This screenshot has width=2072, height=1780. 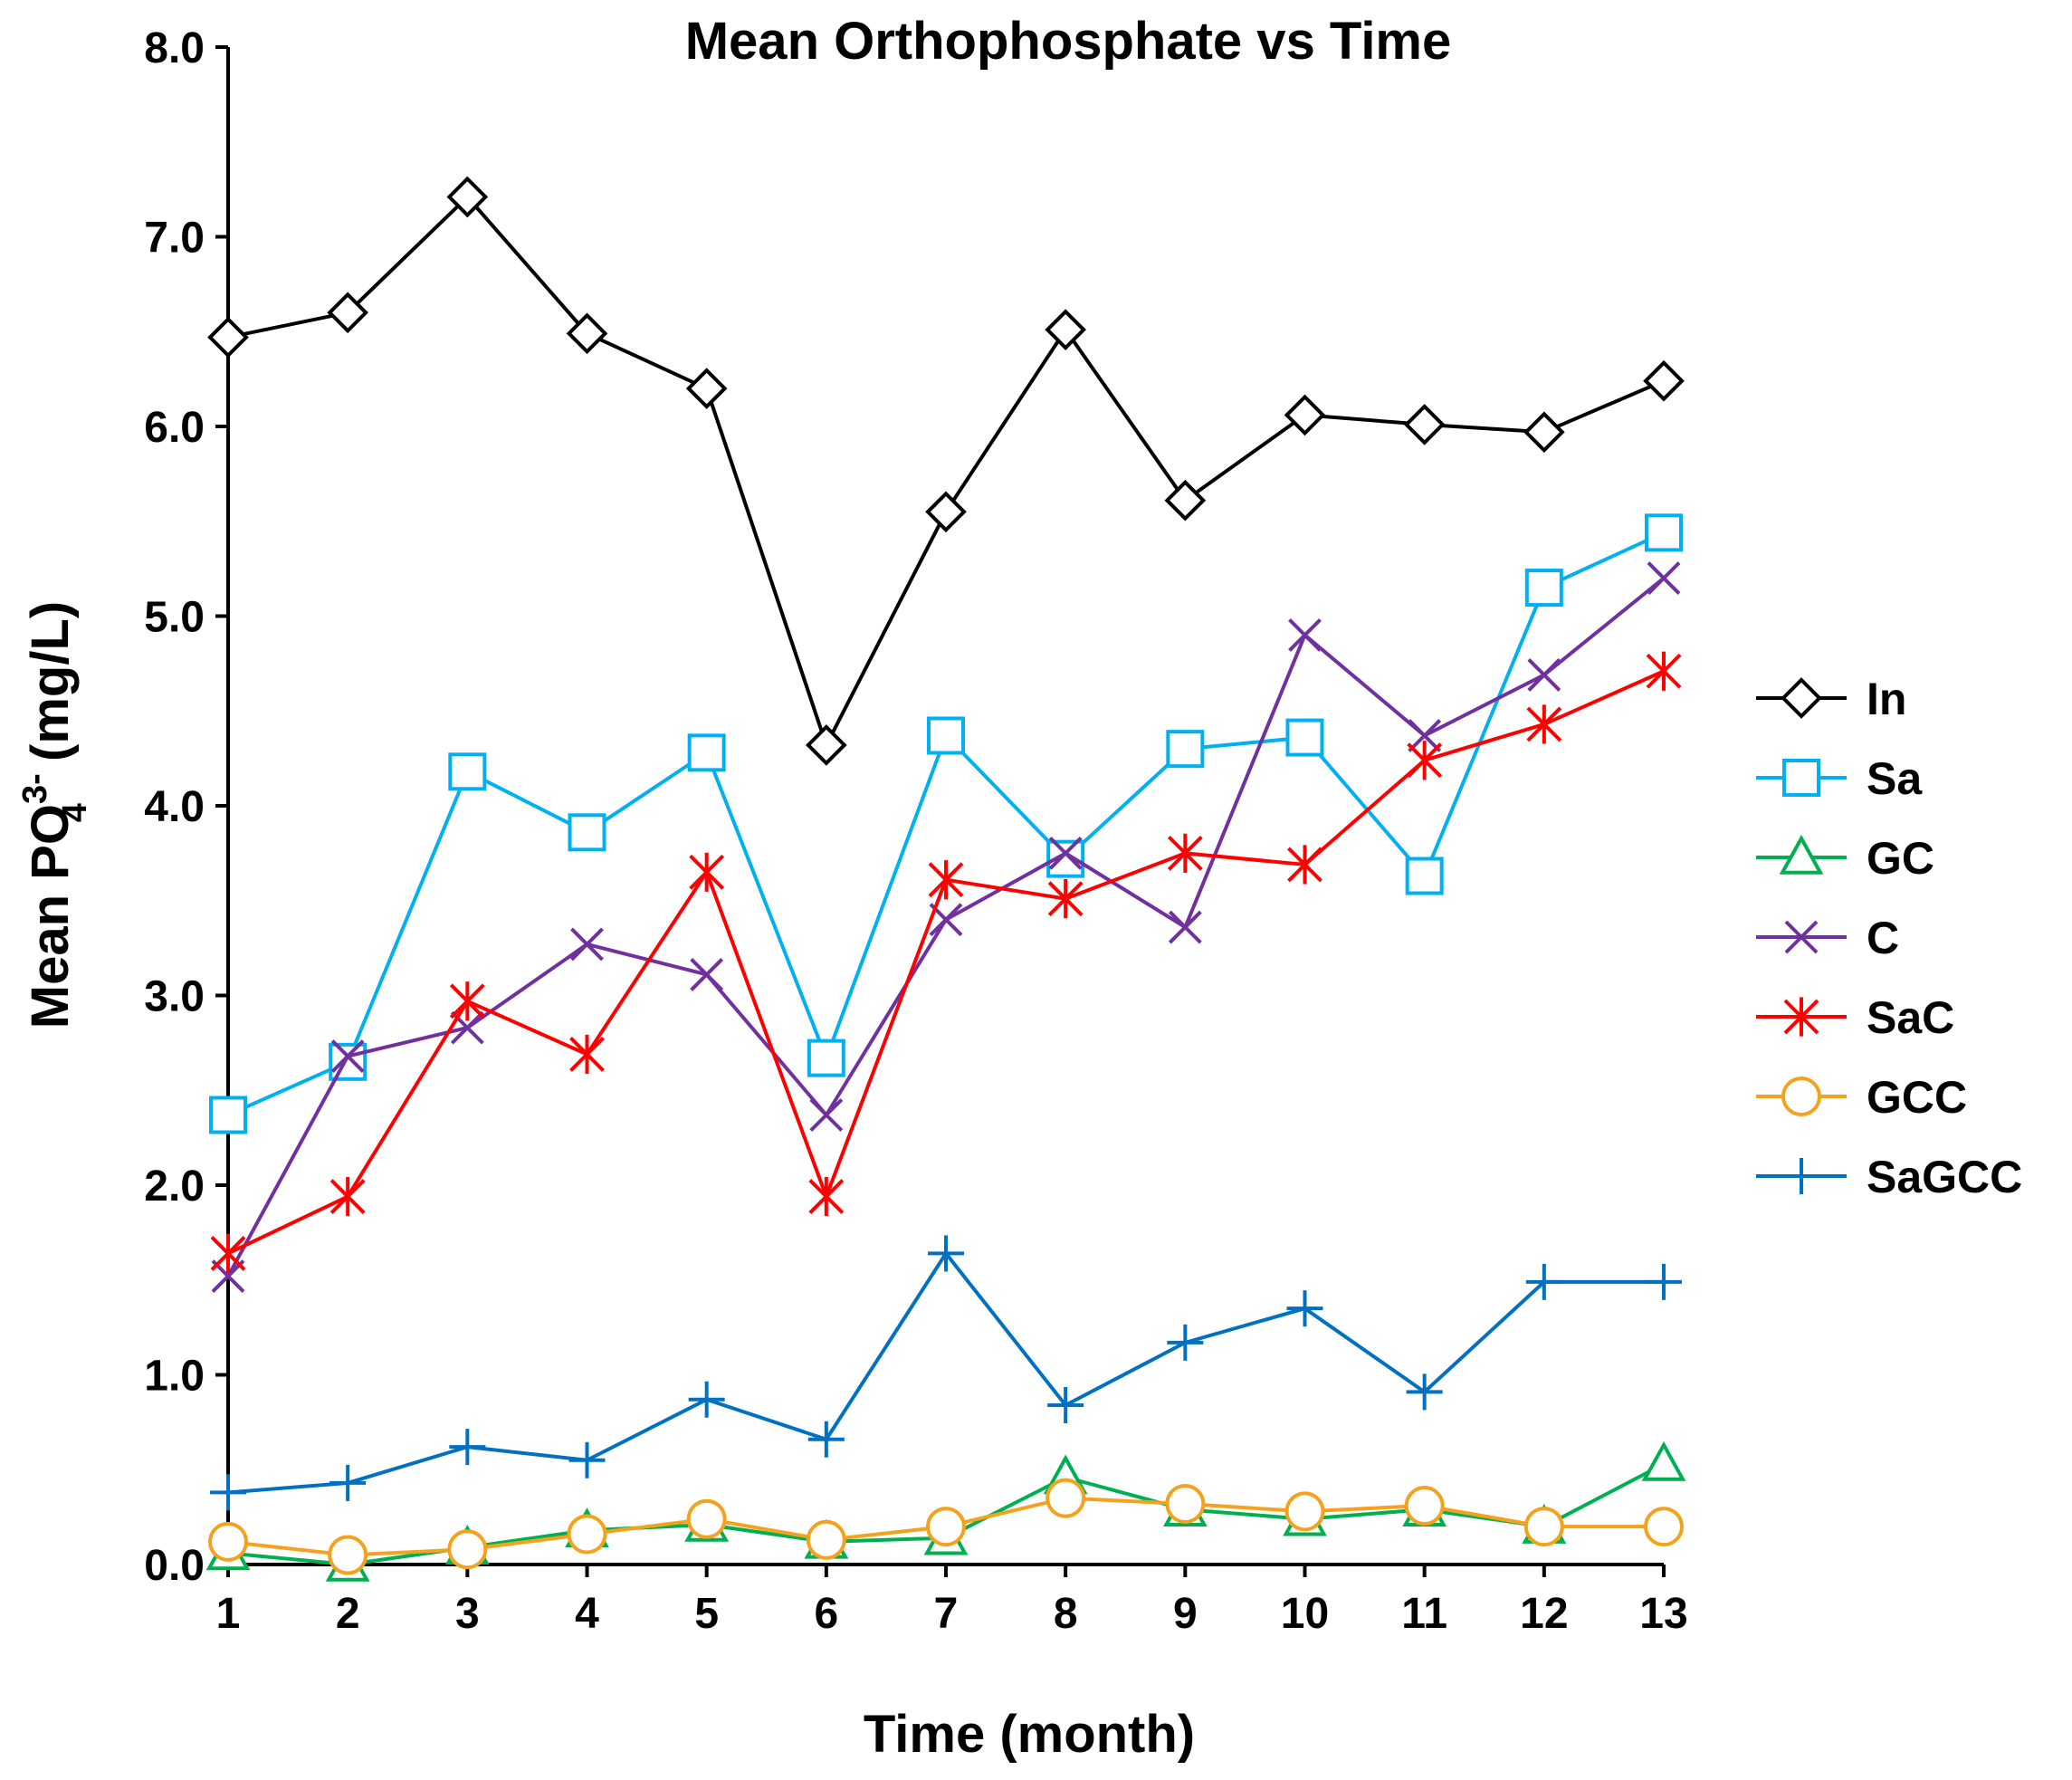 I want to click on legend-item-sac: SaC, so click(x=1855, y=1018).